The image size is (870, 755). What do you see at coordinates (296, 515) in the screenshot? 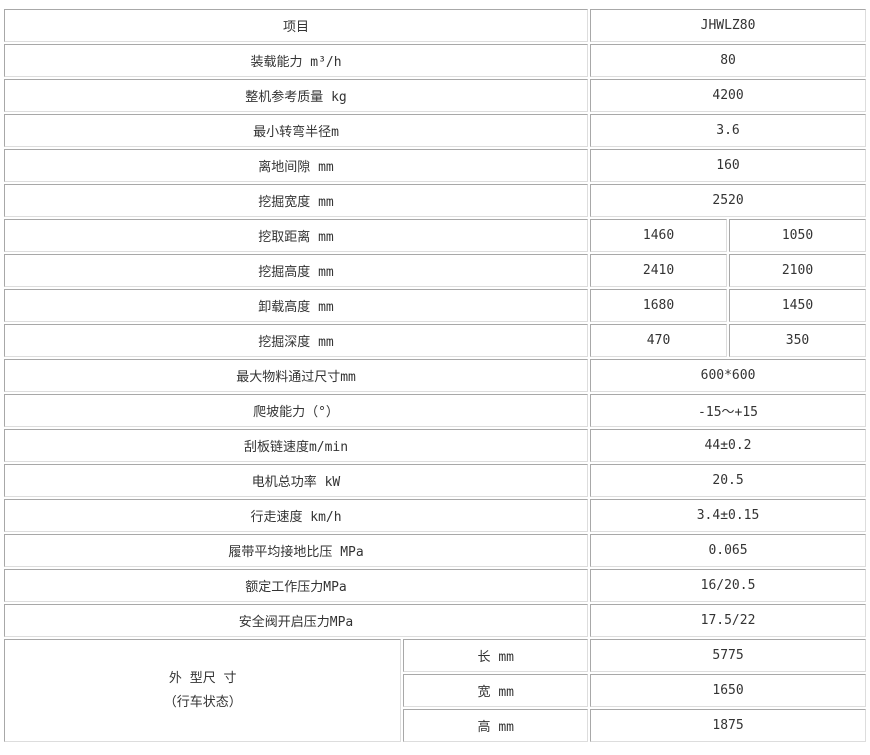
I see `spec-label: 行走速度 km/h` at bounding box center [296, 515].